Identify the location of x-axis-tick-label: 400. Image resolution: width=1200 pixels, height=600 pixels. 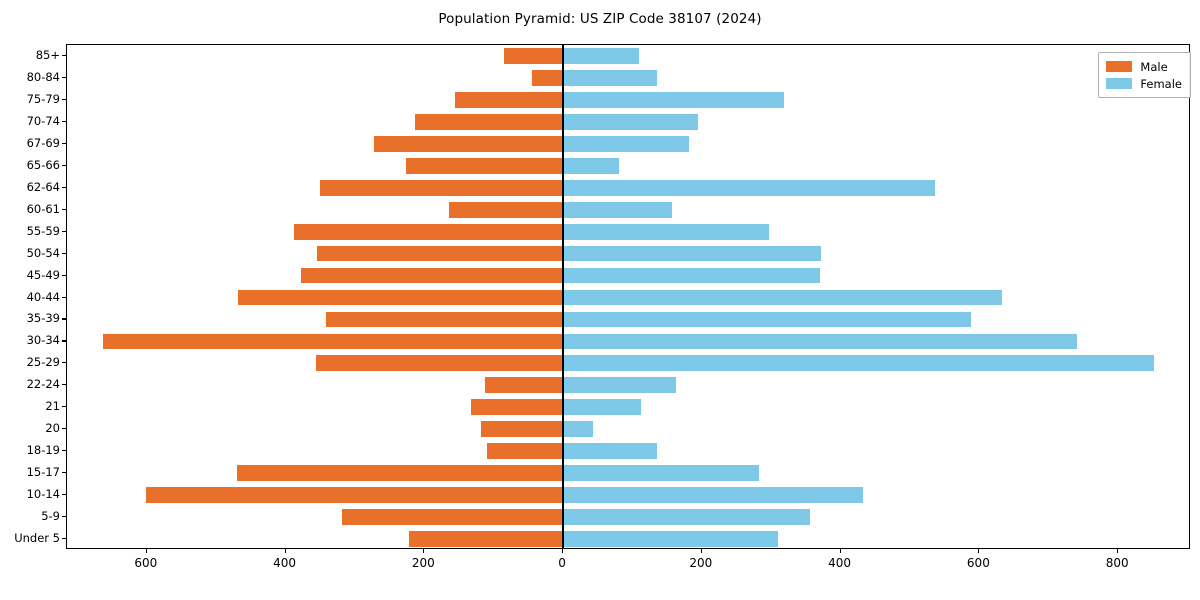
(840, 563).